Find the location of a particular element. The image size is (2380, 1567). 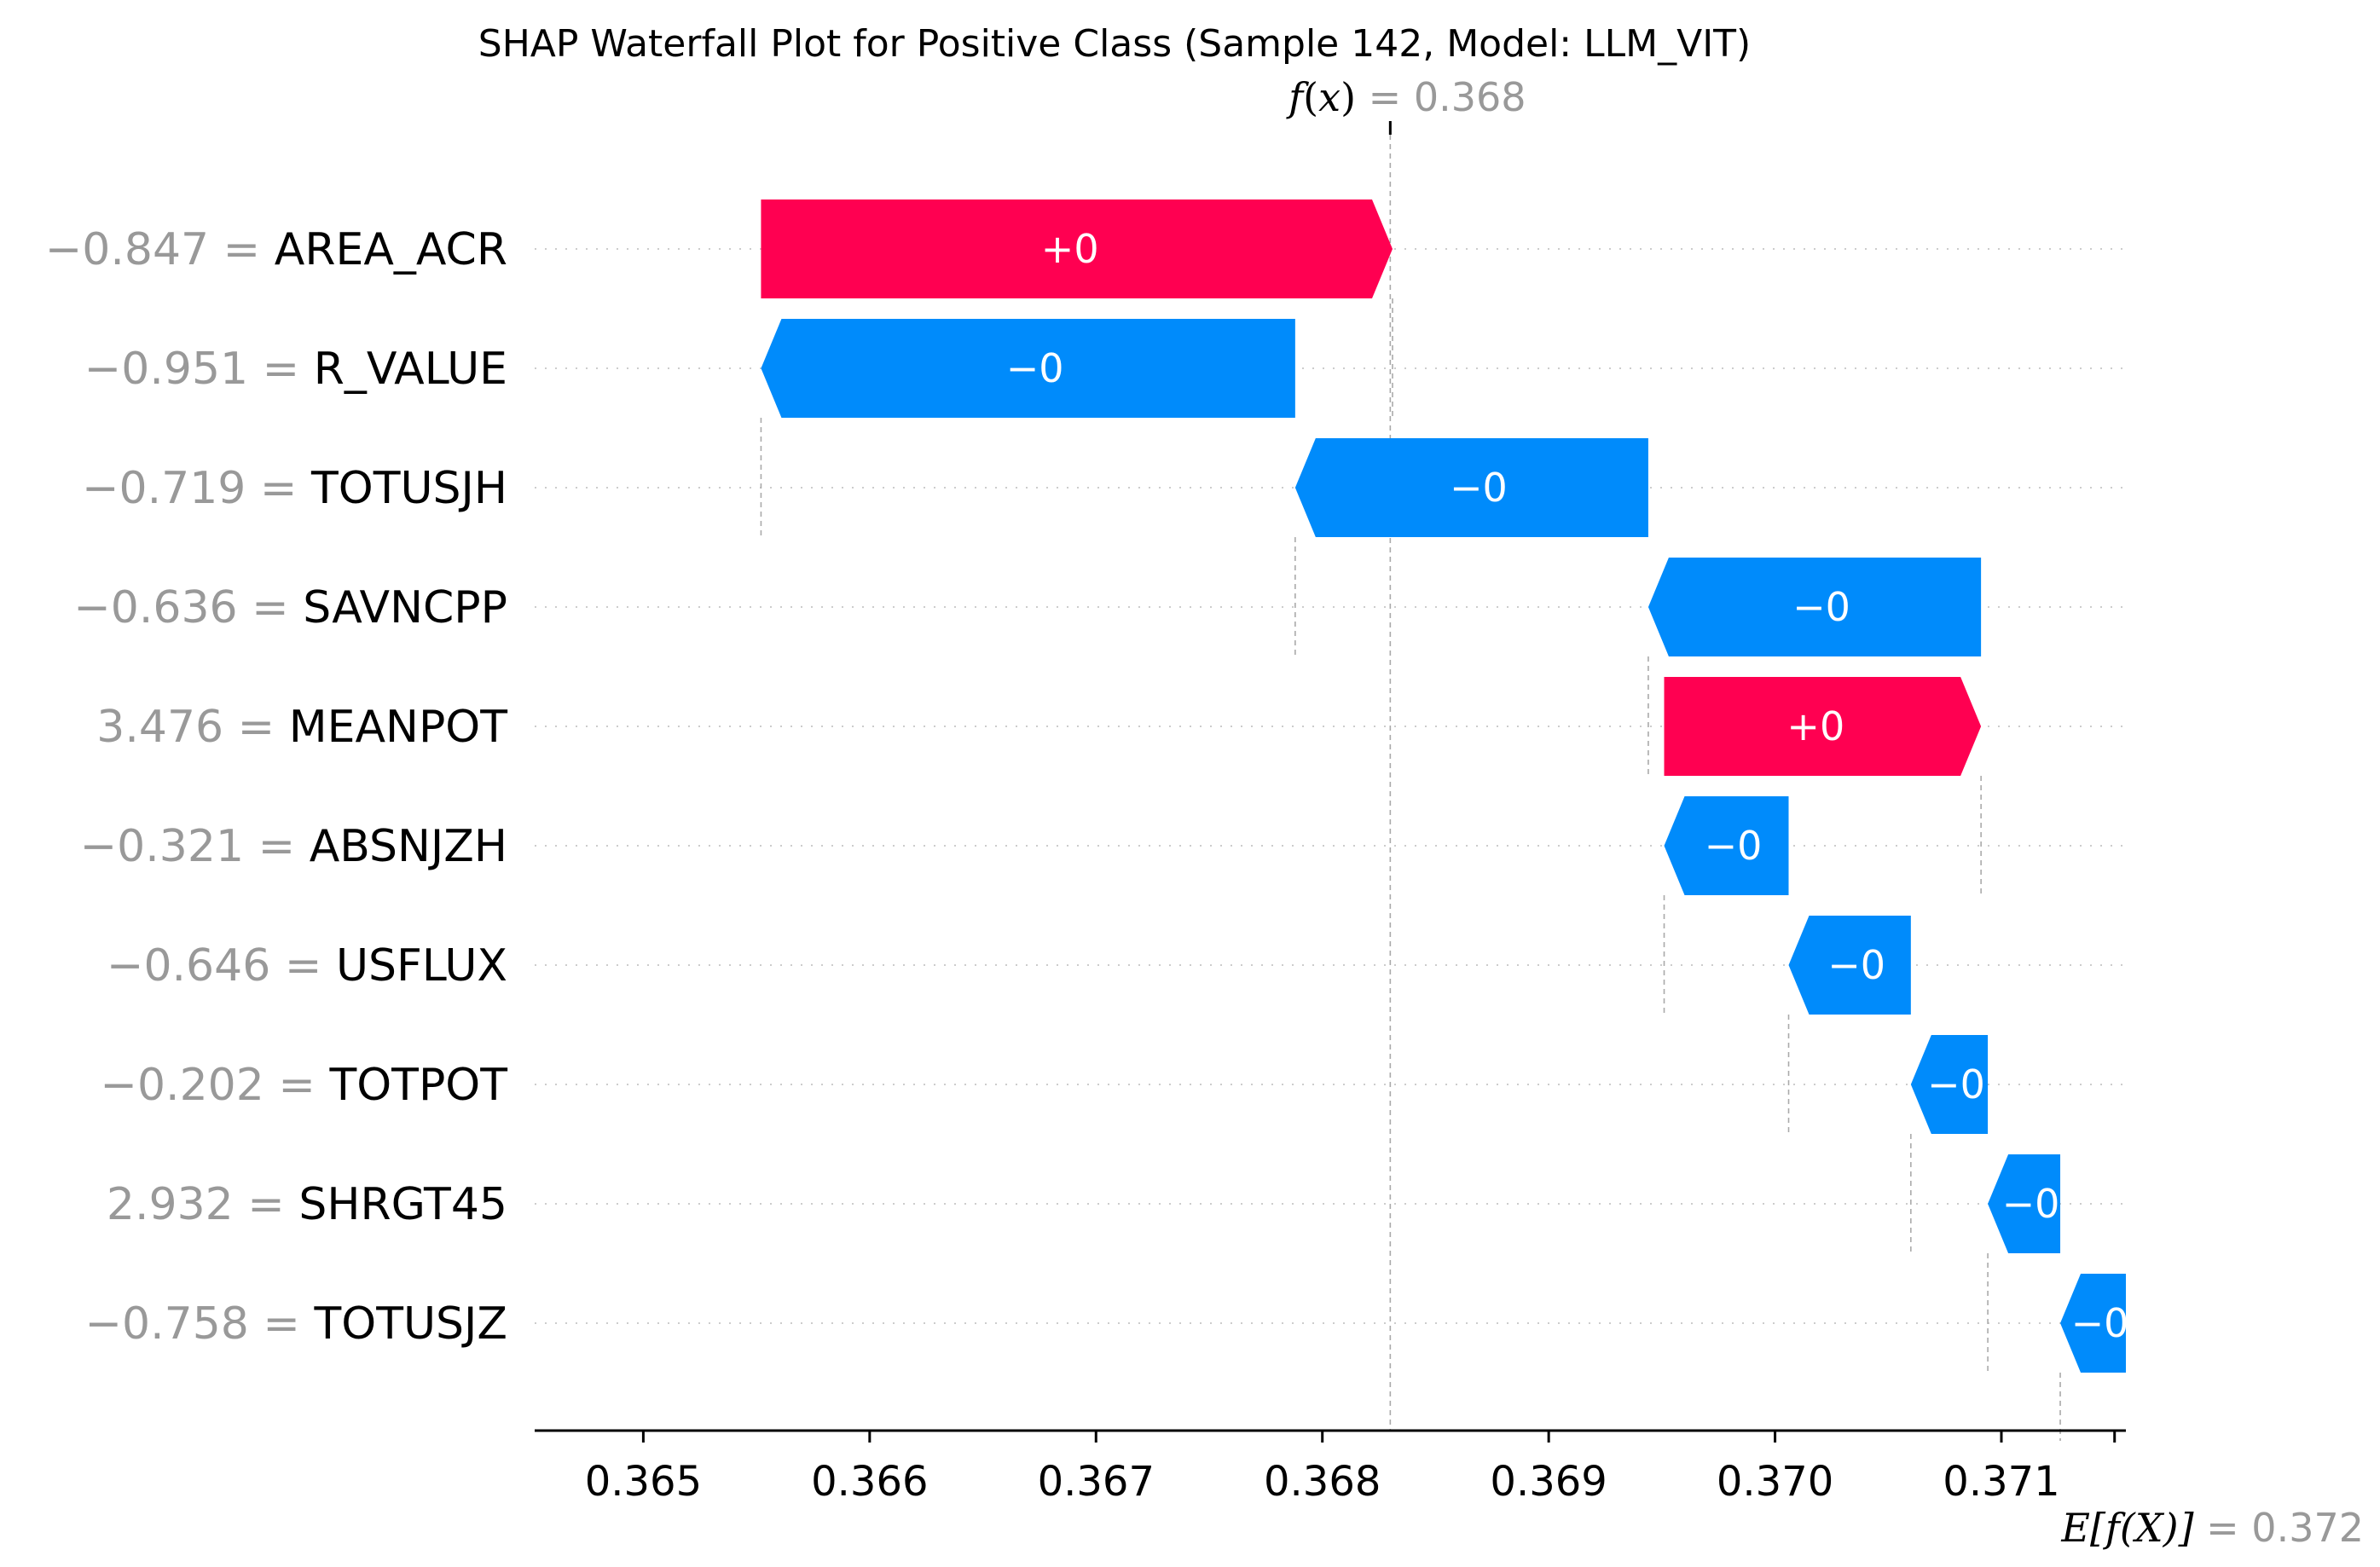

x-tick-label: 0.365 is located at coordinates (644, 1482).